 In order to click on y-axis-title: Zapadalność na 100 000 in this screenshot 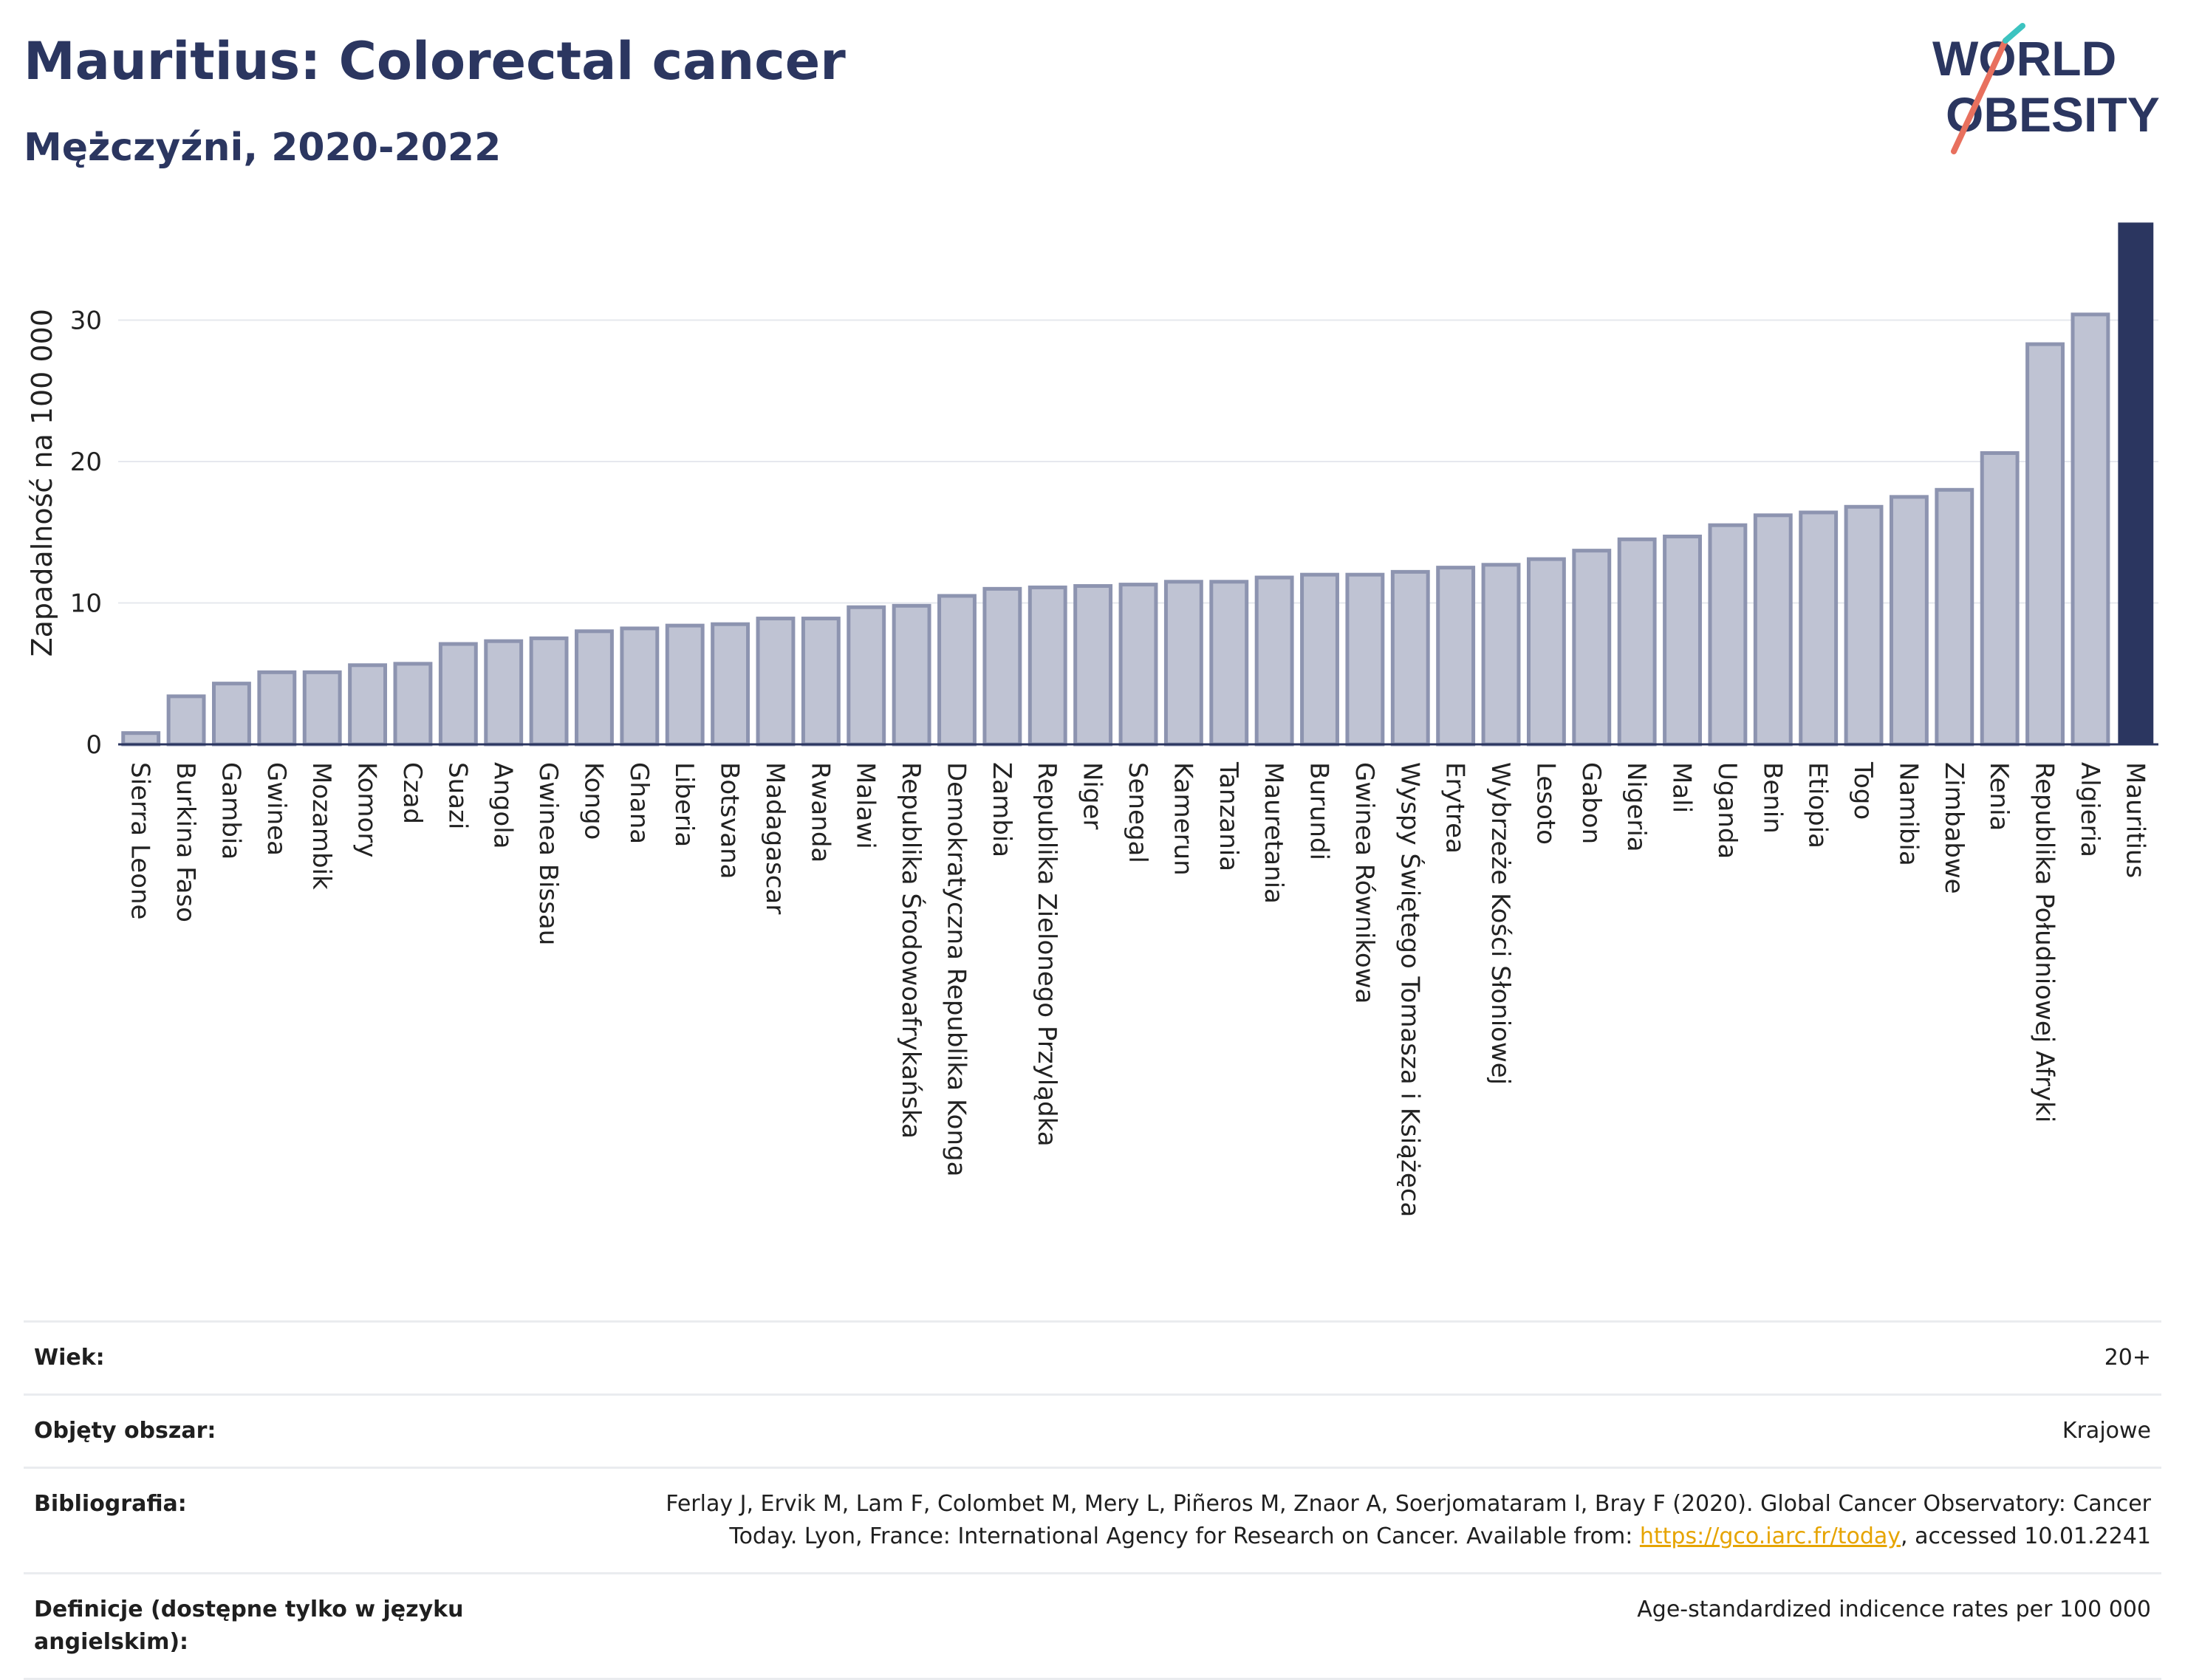, I will do `click(42, 483)`.